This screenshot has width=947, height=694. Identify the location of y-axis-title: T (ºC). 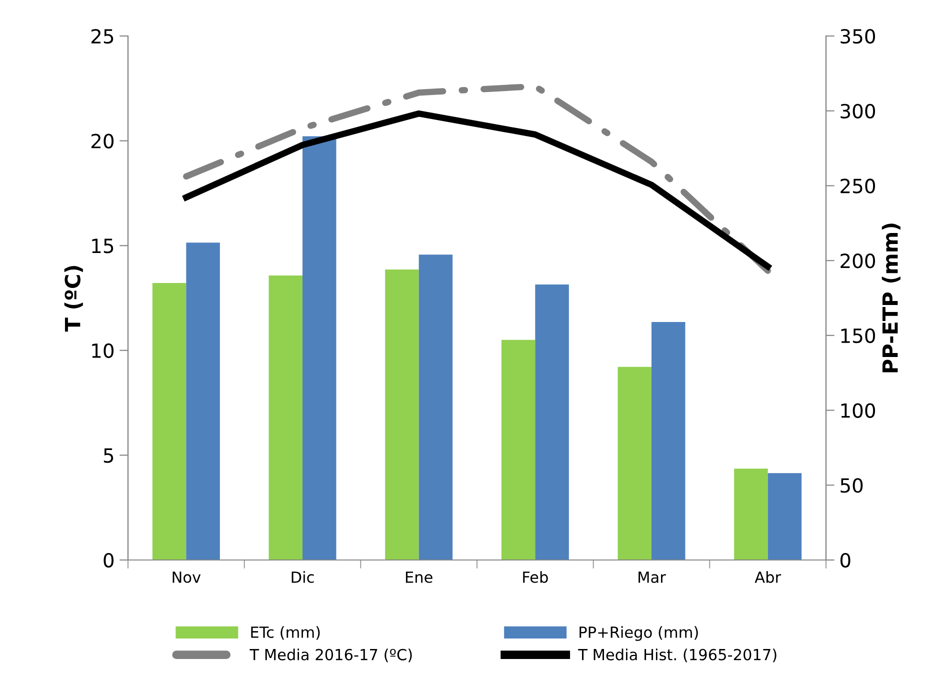
(73, 299).